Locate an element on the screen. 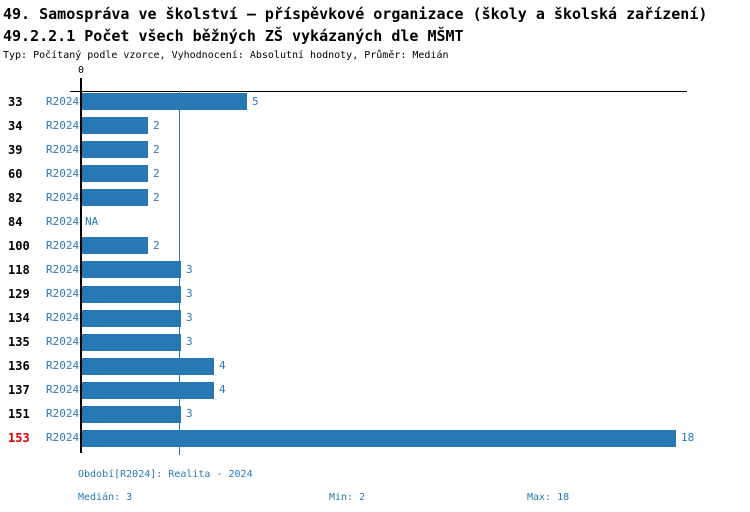  bar-row: 60 R2024 2 is located at coordinates (375, 174).